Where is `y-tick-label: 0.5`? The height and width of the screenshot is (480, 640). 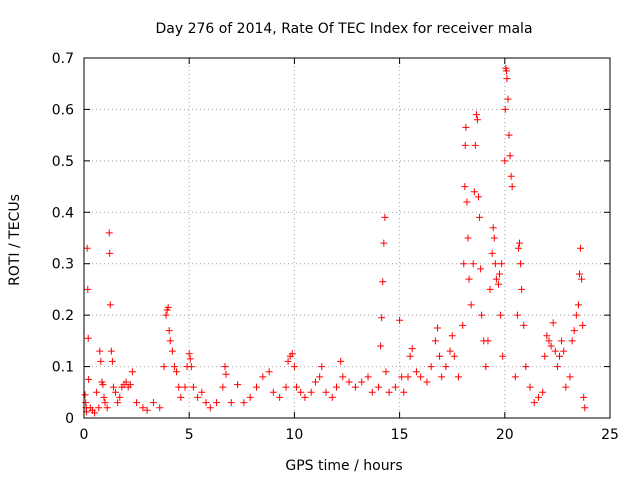 y-tick-label: 0.5 is located at coordinates (63, 162).